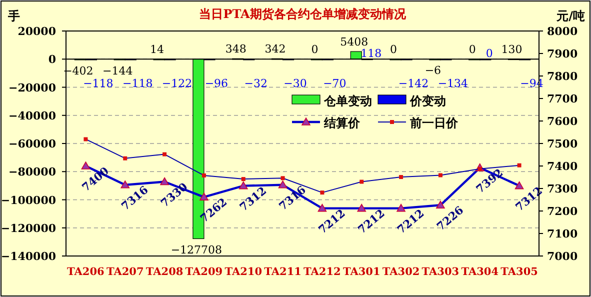 This screenshot has height=297, width=591. I want to click on data-label: −32, so click(256, 83).